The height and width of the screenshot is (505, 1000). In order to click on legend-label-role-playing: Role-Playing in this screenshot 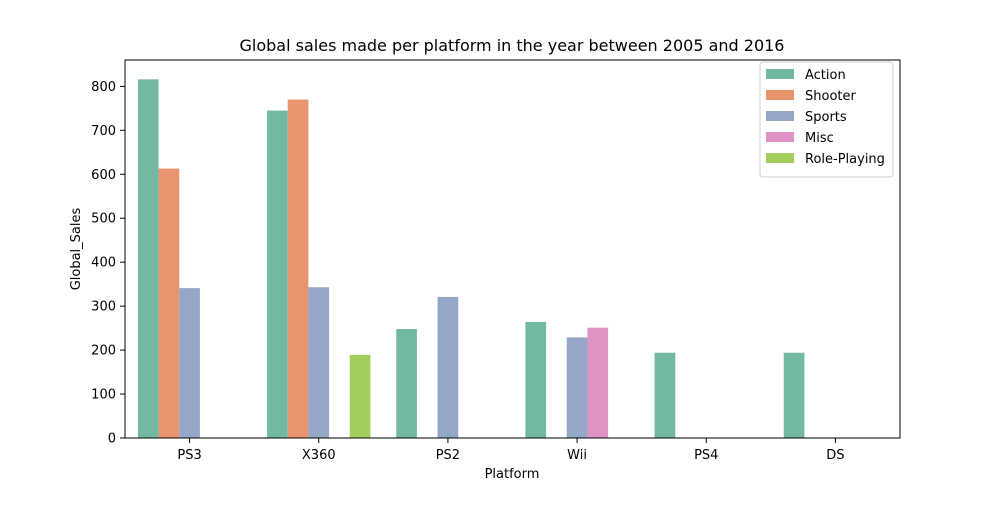, I will do `click(845, 159)`.